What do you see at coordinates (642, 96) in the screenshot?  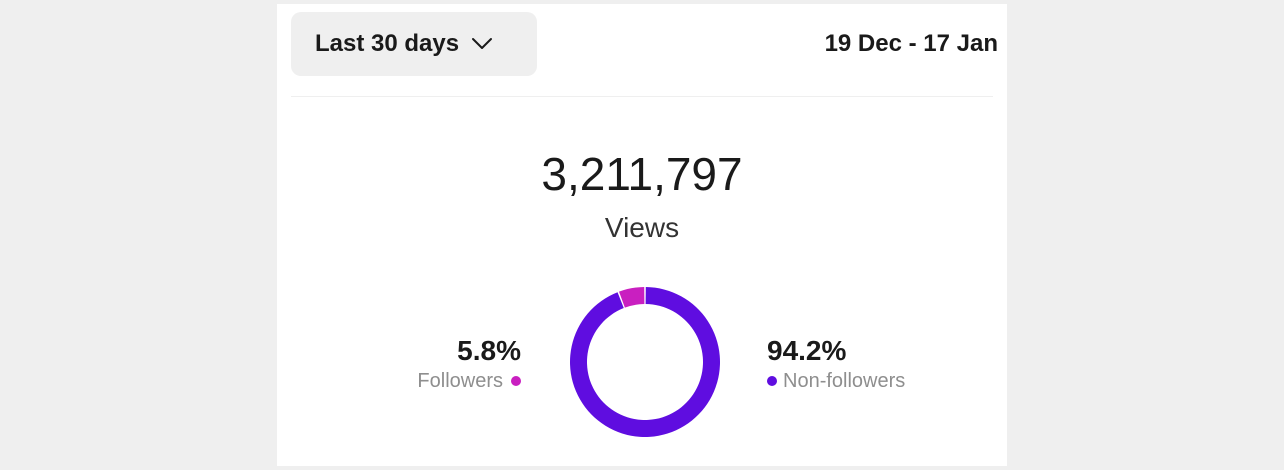 I see `divider` at bounding box center [642, 96].